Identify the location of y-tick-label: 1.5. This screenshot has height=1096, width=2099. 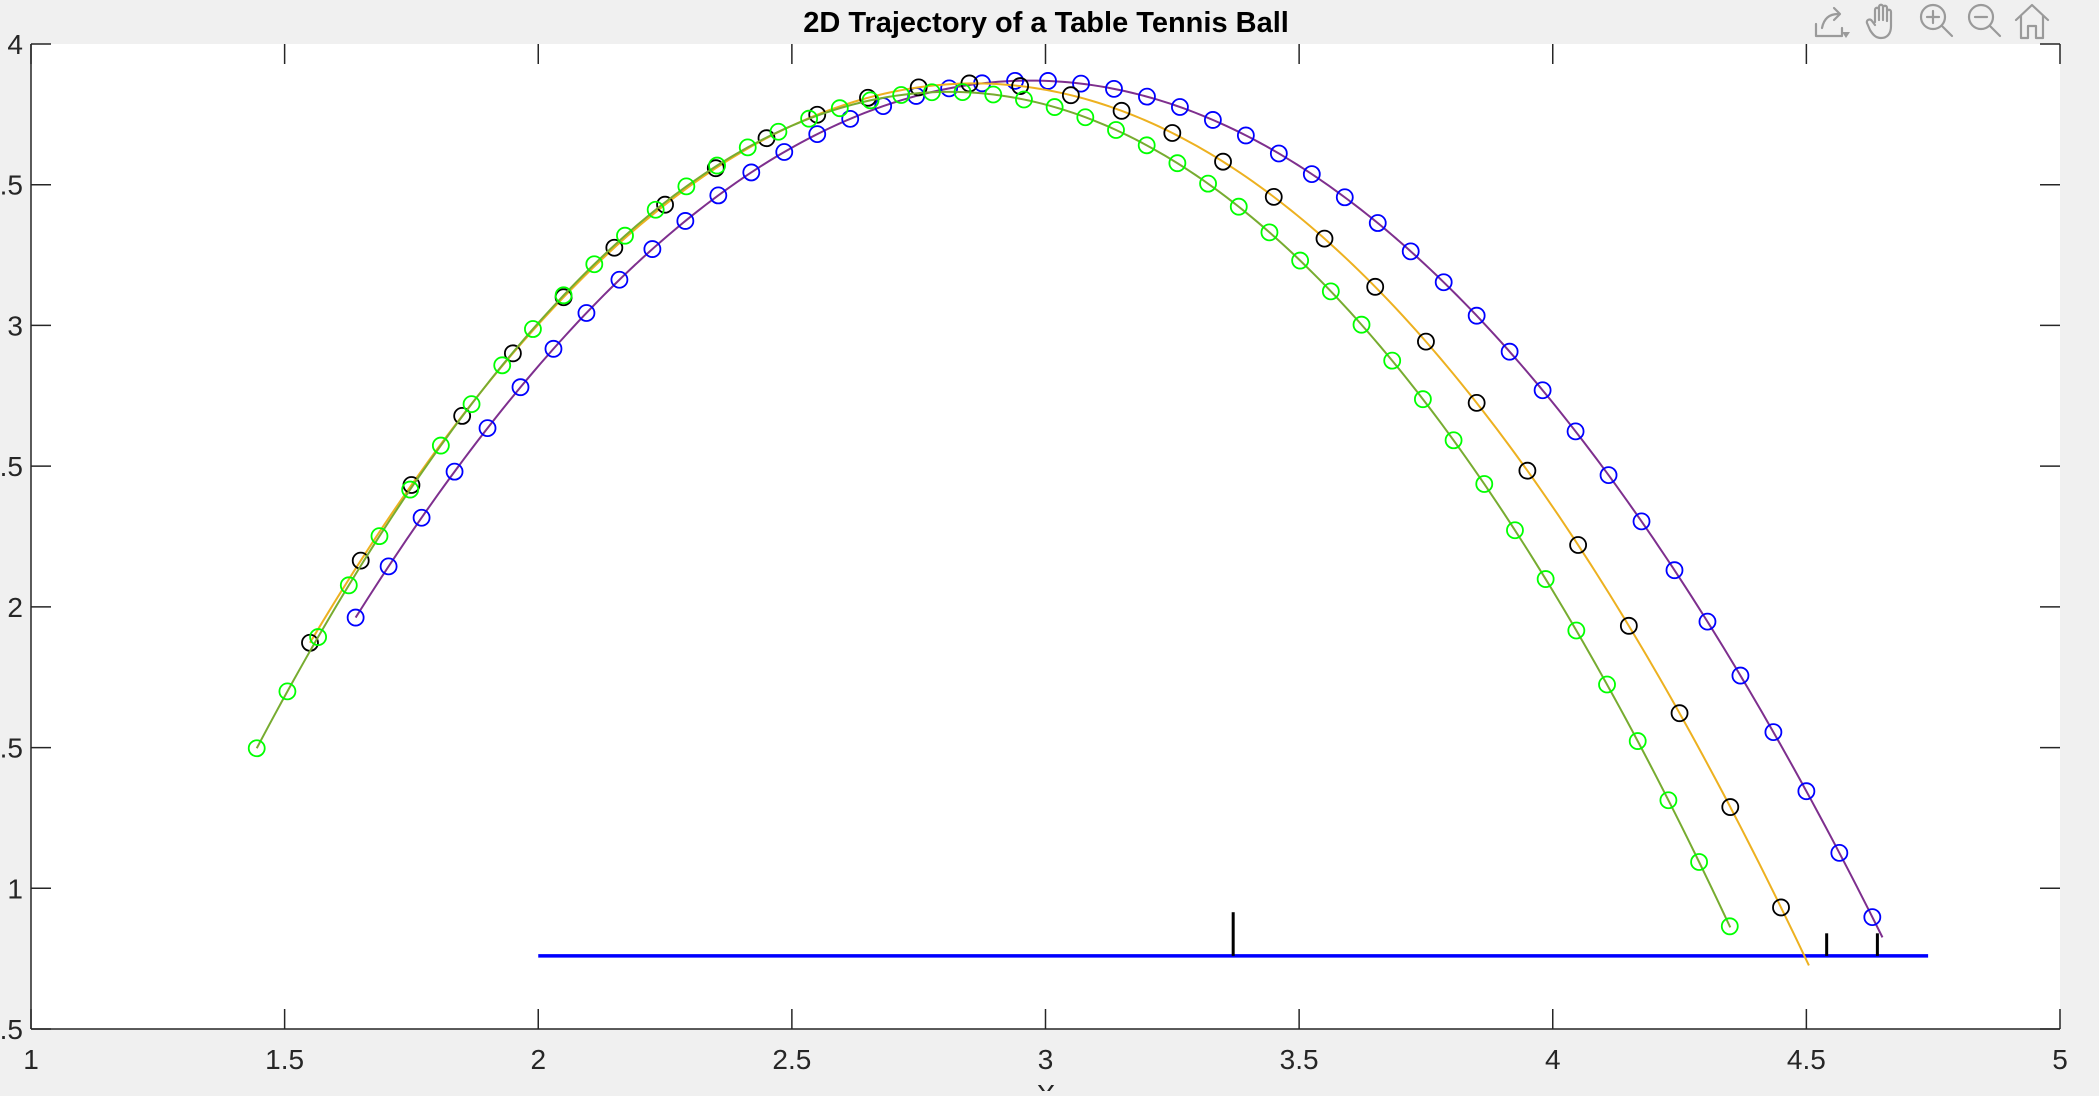
(11, 748).